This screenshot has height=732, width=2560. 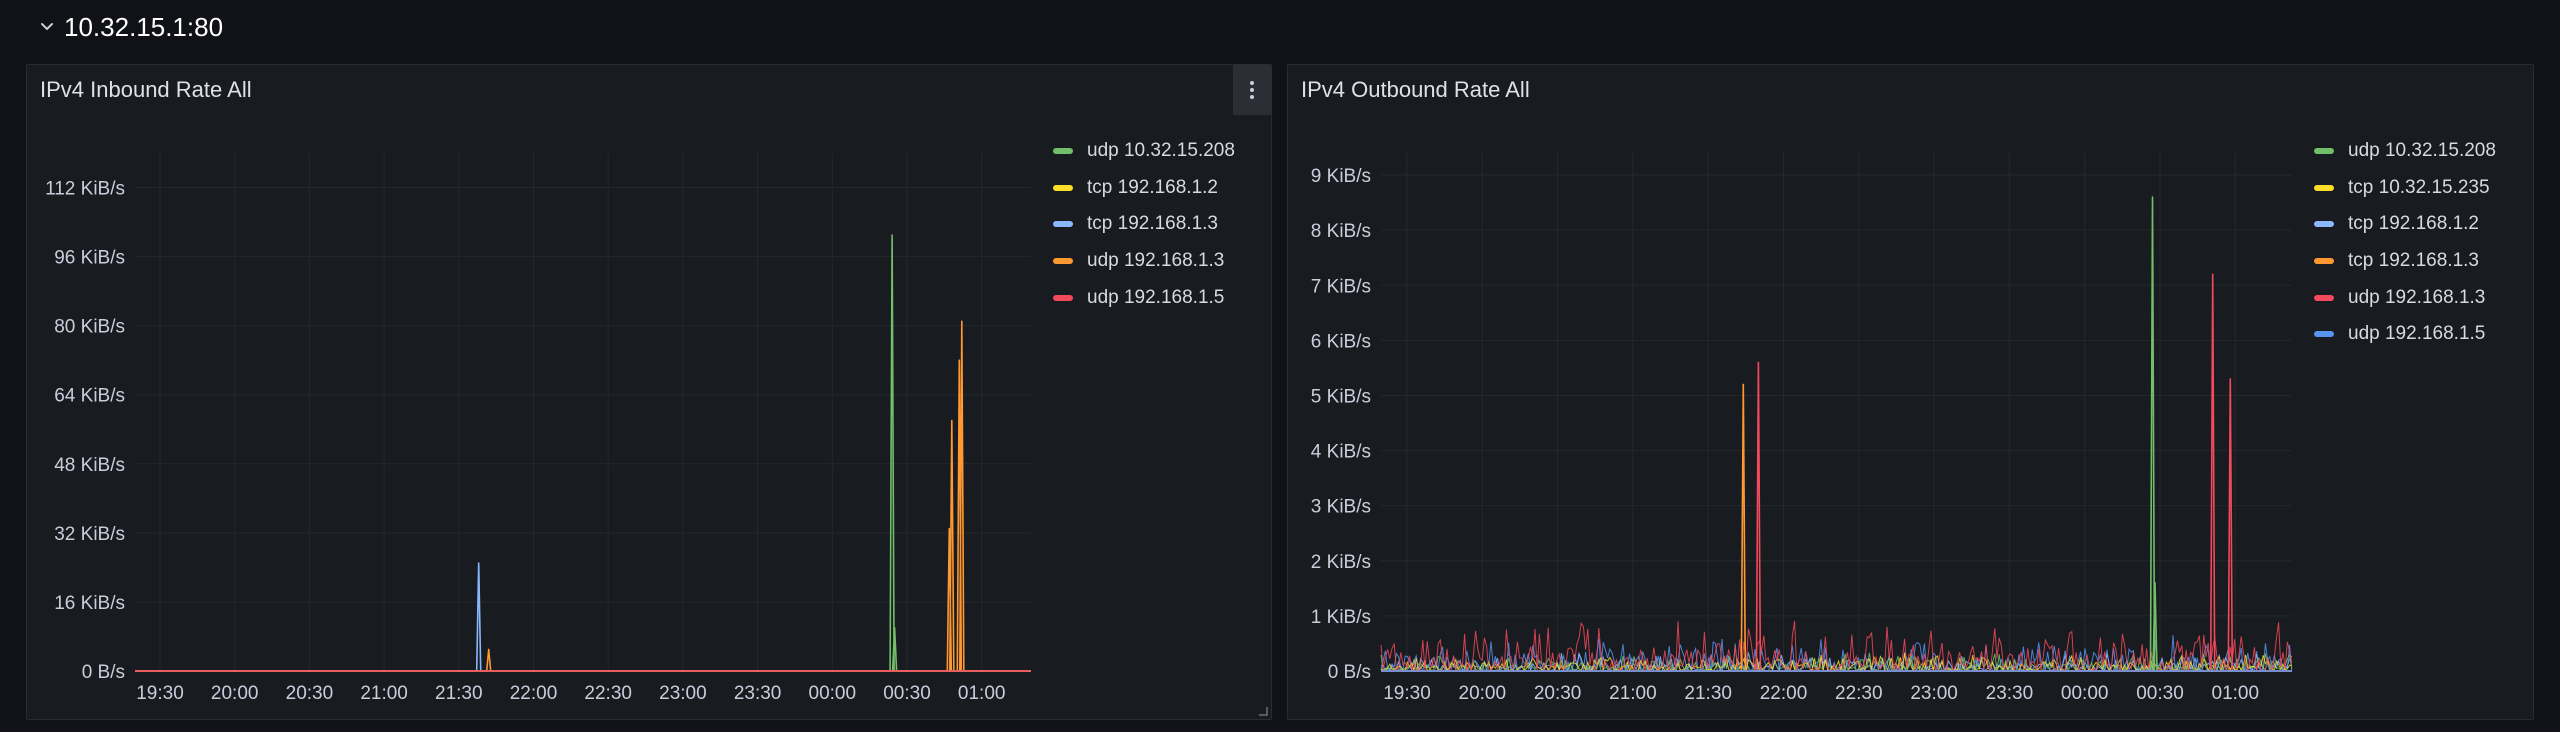 I want to click on y-tick-label: 112 KiB/s, so click(x=85, y=189).